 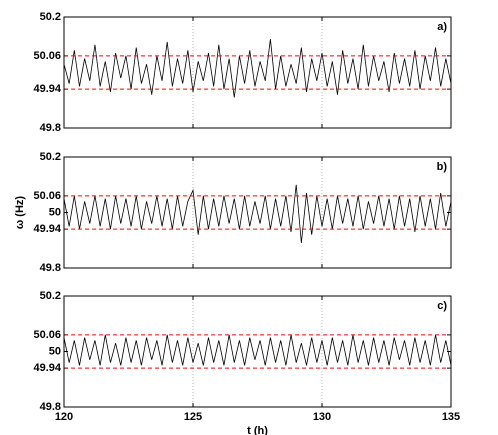 I want to click on x-tick-label: 120, so click(x=64, y=417).